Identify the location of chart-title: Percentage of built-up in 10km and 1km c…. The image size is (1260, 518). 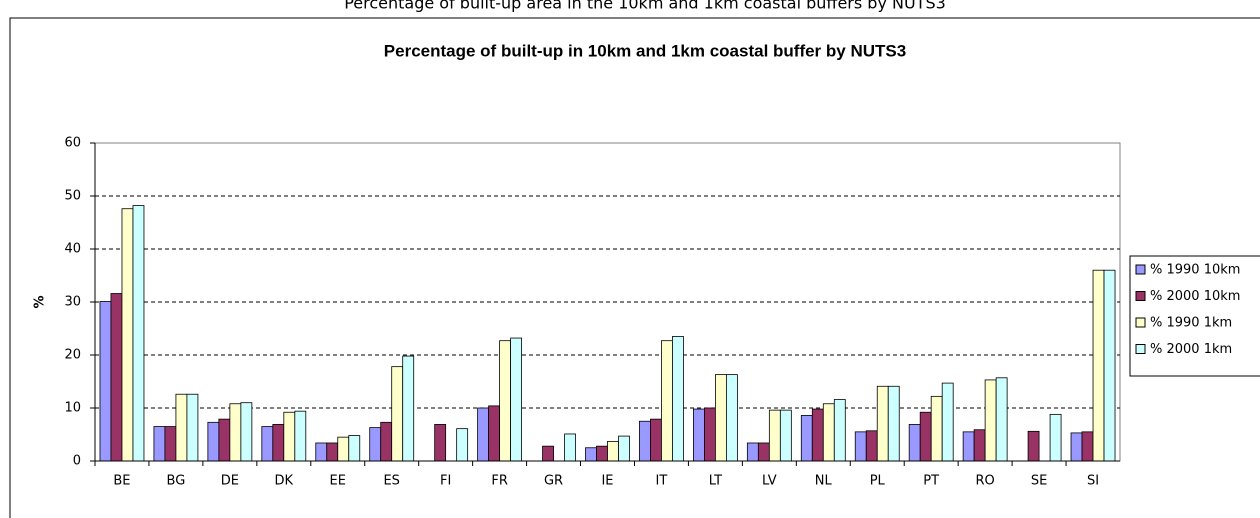
(645, 50).